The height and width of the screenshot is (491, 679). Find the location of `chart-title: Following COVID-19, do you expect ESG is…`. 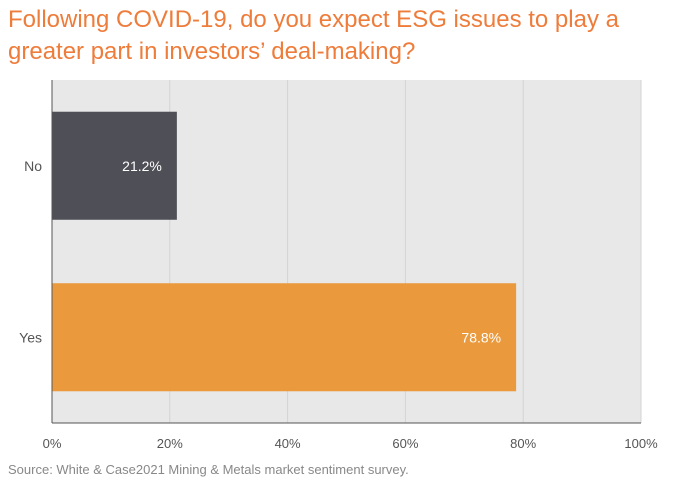

chart-title: Following COVID-19, do you expect ESG is… is located at coordinates (313, 35).